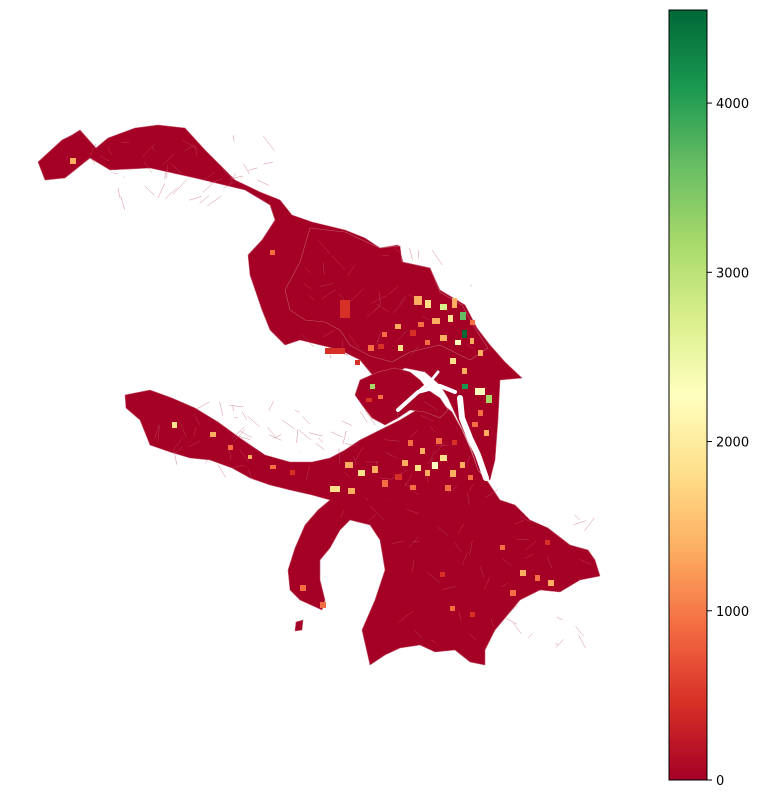  Describe the element at coordinates (299, 625) in the screenshot. I see `small-island` at that location.